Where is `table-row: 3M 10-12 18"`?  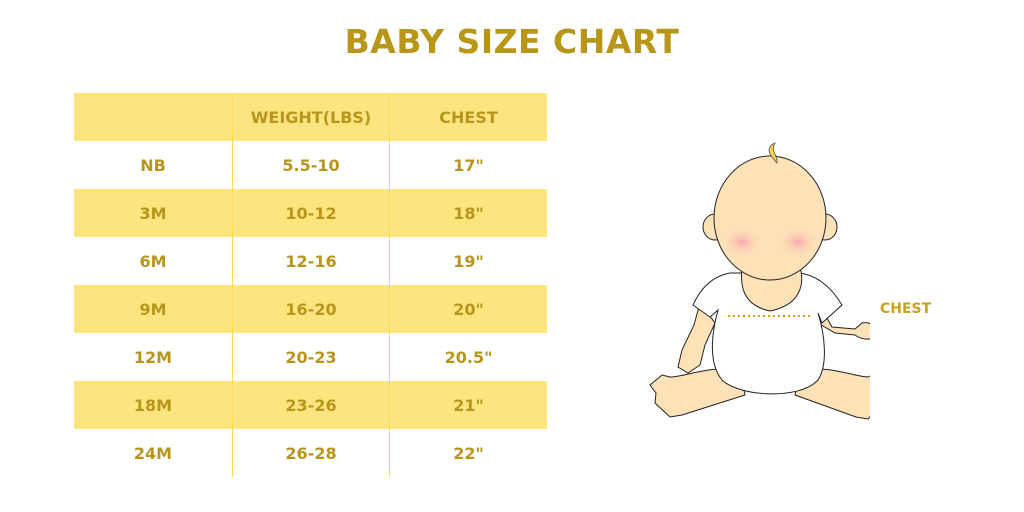
table-row: 3M 10-12 18" is located at coordinates (310, 213).